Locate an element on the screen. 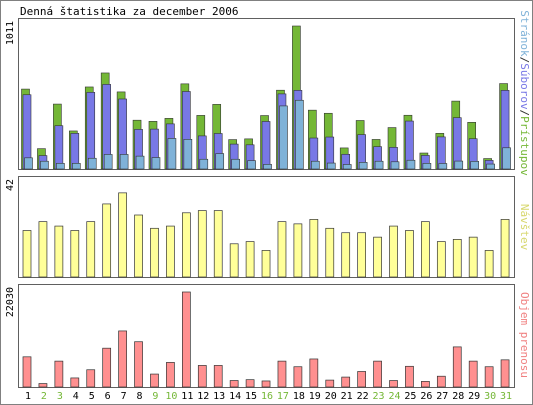 The height and width of the screenshot is (405, 533). day-label: 10 is located at coordinates (171, 396).